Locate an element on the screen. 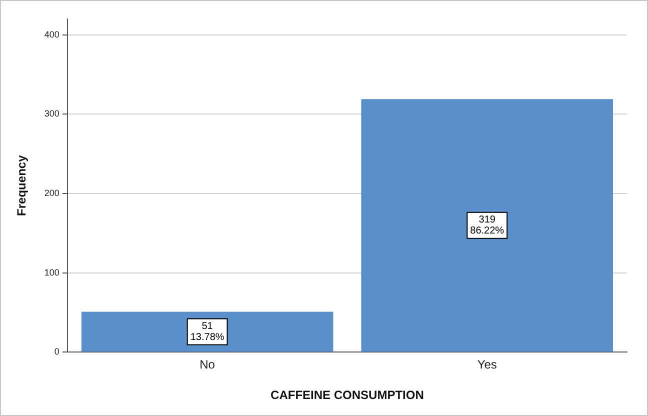 The height and width of the screenshot is (416, 648). x-axis-title: CAFFEINE CONSUMPTION is located at coordinates (347, 395).